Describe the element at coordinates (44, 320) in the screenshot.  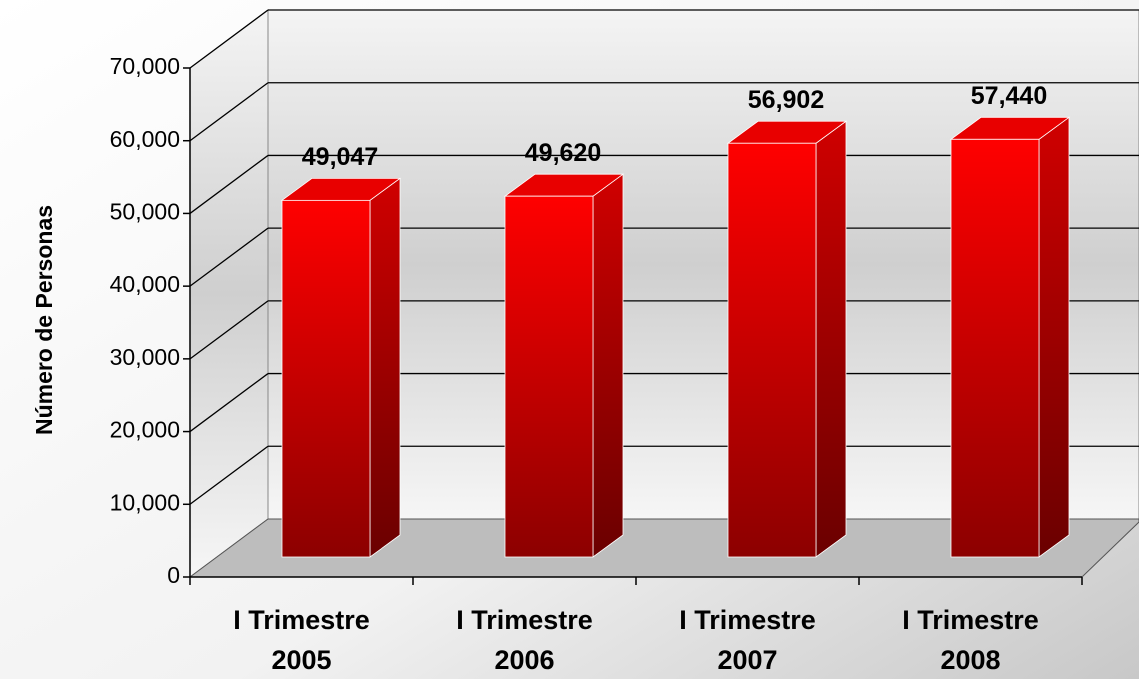
I see `y-axis-label: Número de Personas` at that location.